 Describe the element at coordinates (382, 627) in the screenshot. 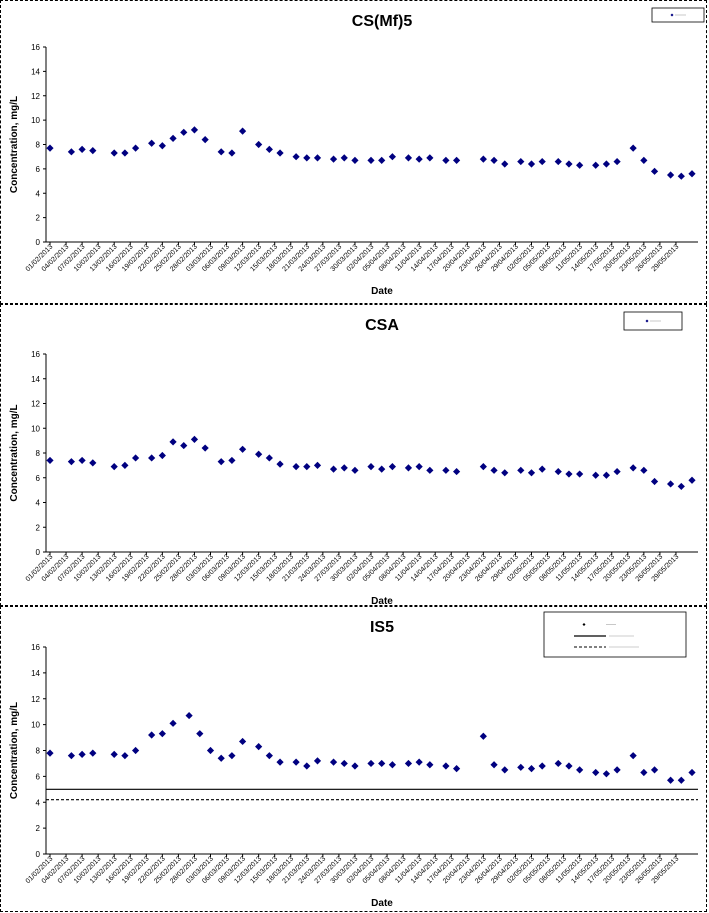

I see `chart-title: IS5` at that location.